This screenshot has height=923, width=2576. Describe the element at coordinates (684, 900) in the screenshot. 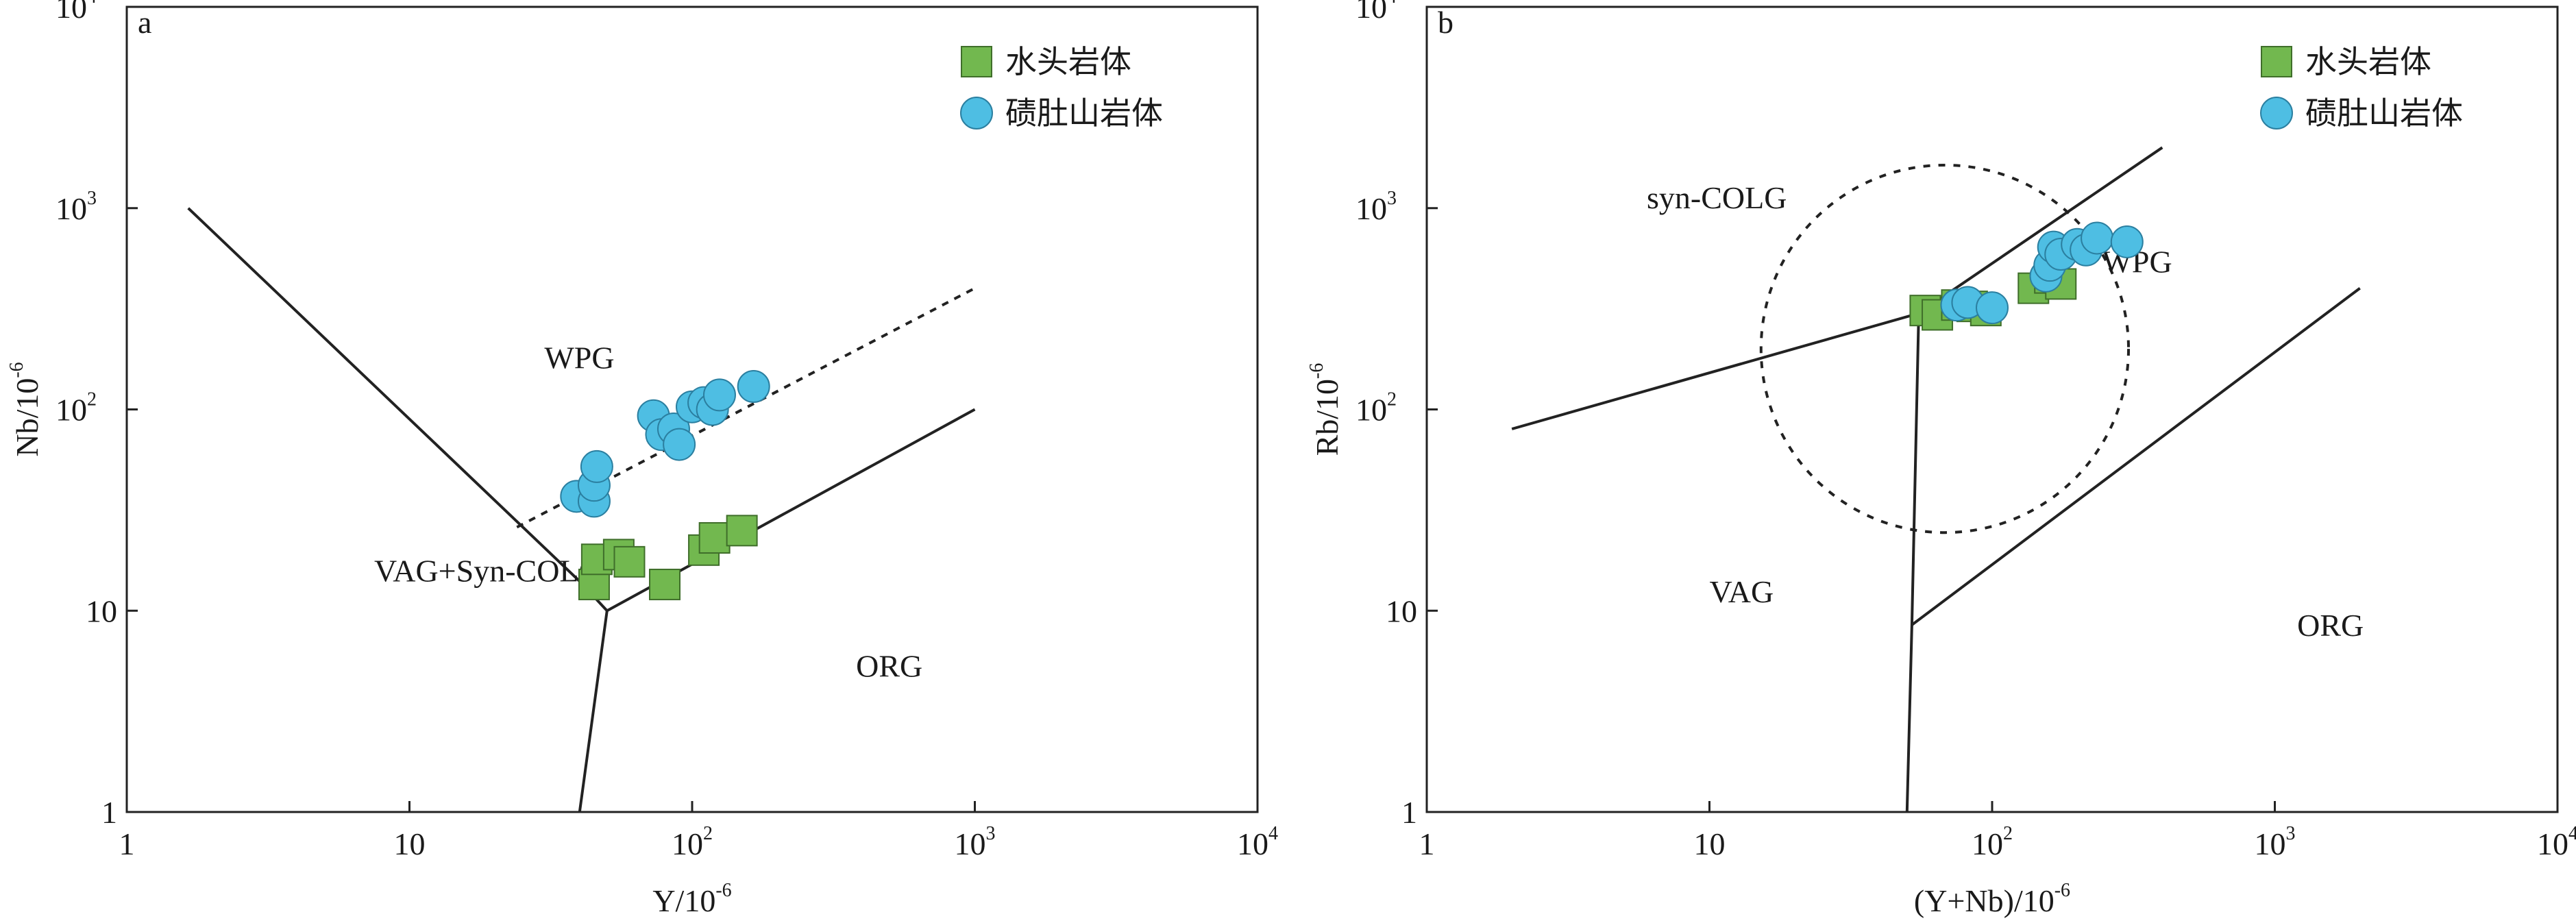

I see `x-axis-label-base: Y/10` at that location.